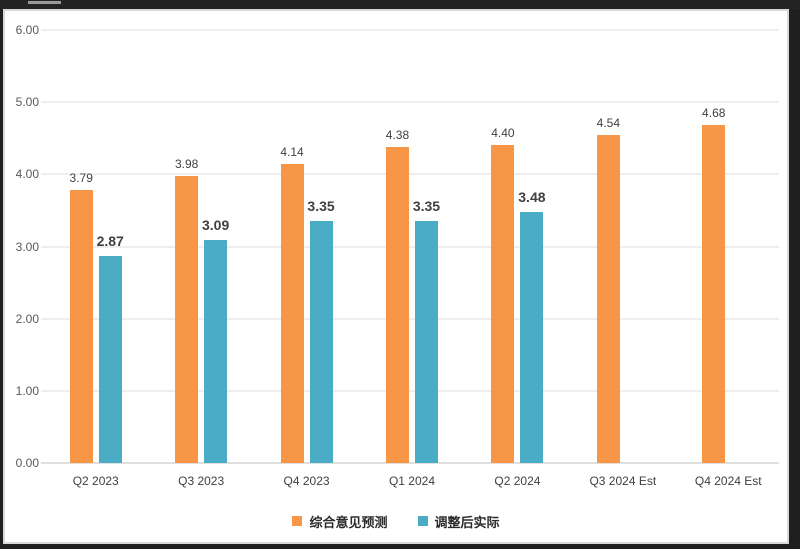 This screenshot has height=549, width=800. I want to click on bar-group: 3.98 3.09, so click(200, 246).